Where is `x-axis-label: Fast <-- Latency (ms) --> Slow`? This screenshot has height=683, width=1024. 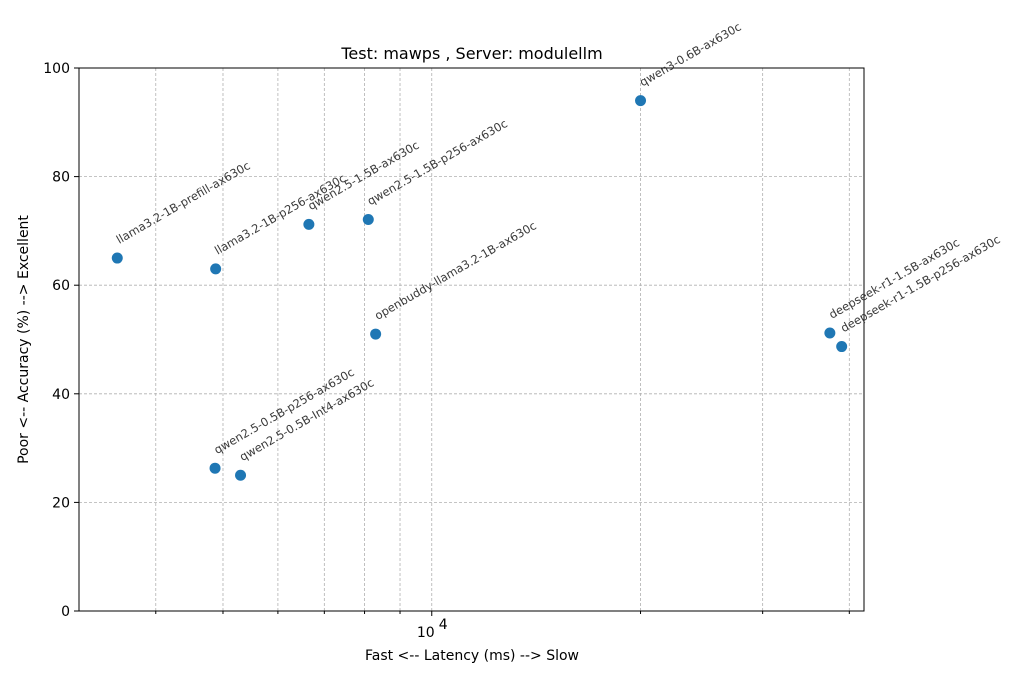
x-axis-label: Fast <-- Latency (ms) --> Slow is located at coordinates (472, 656).